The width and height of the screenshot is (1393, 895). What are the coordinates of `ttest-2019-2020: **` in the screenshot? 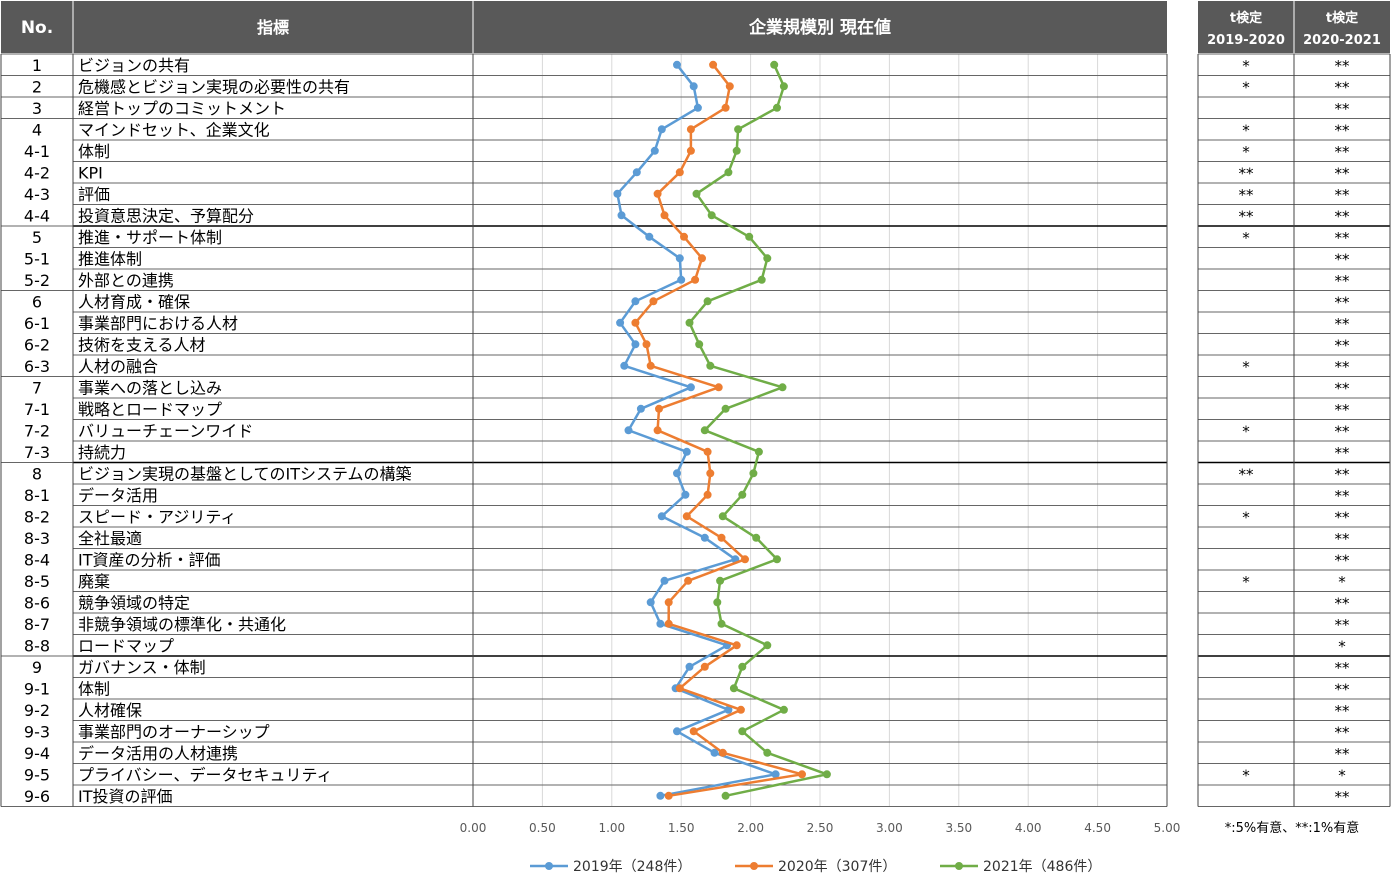 It's located at (1247, 474).